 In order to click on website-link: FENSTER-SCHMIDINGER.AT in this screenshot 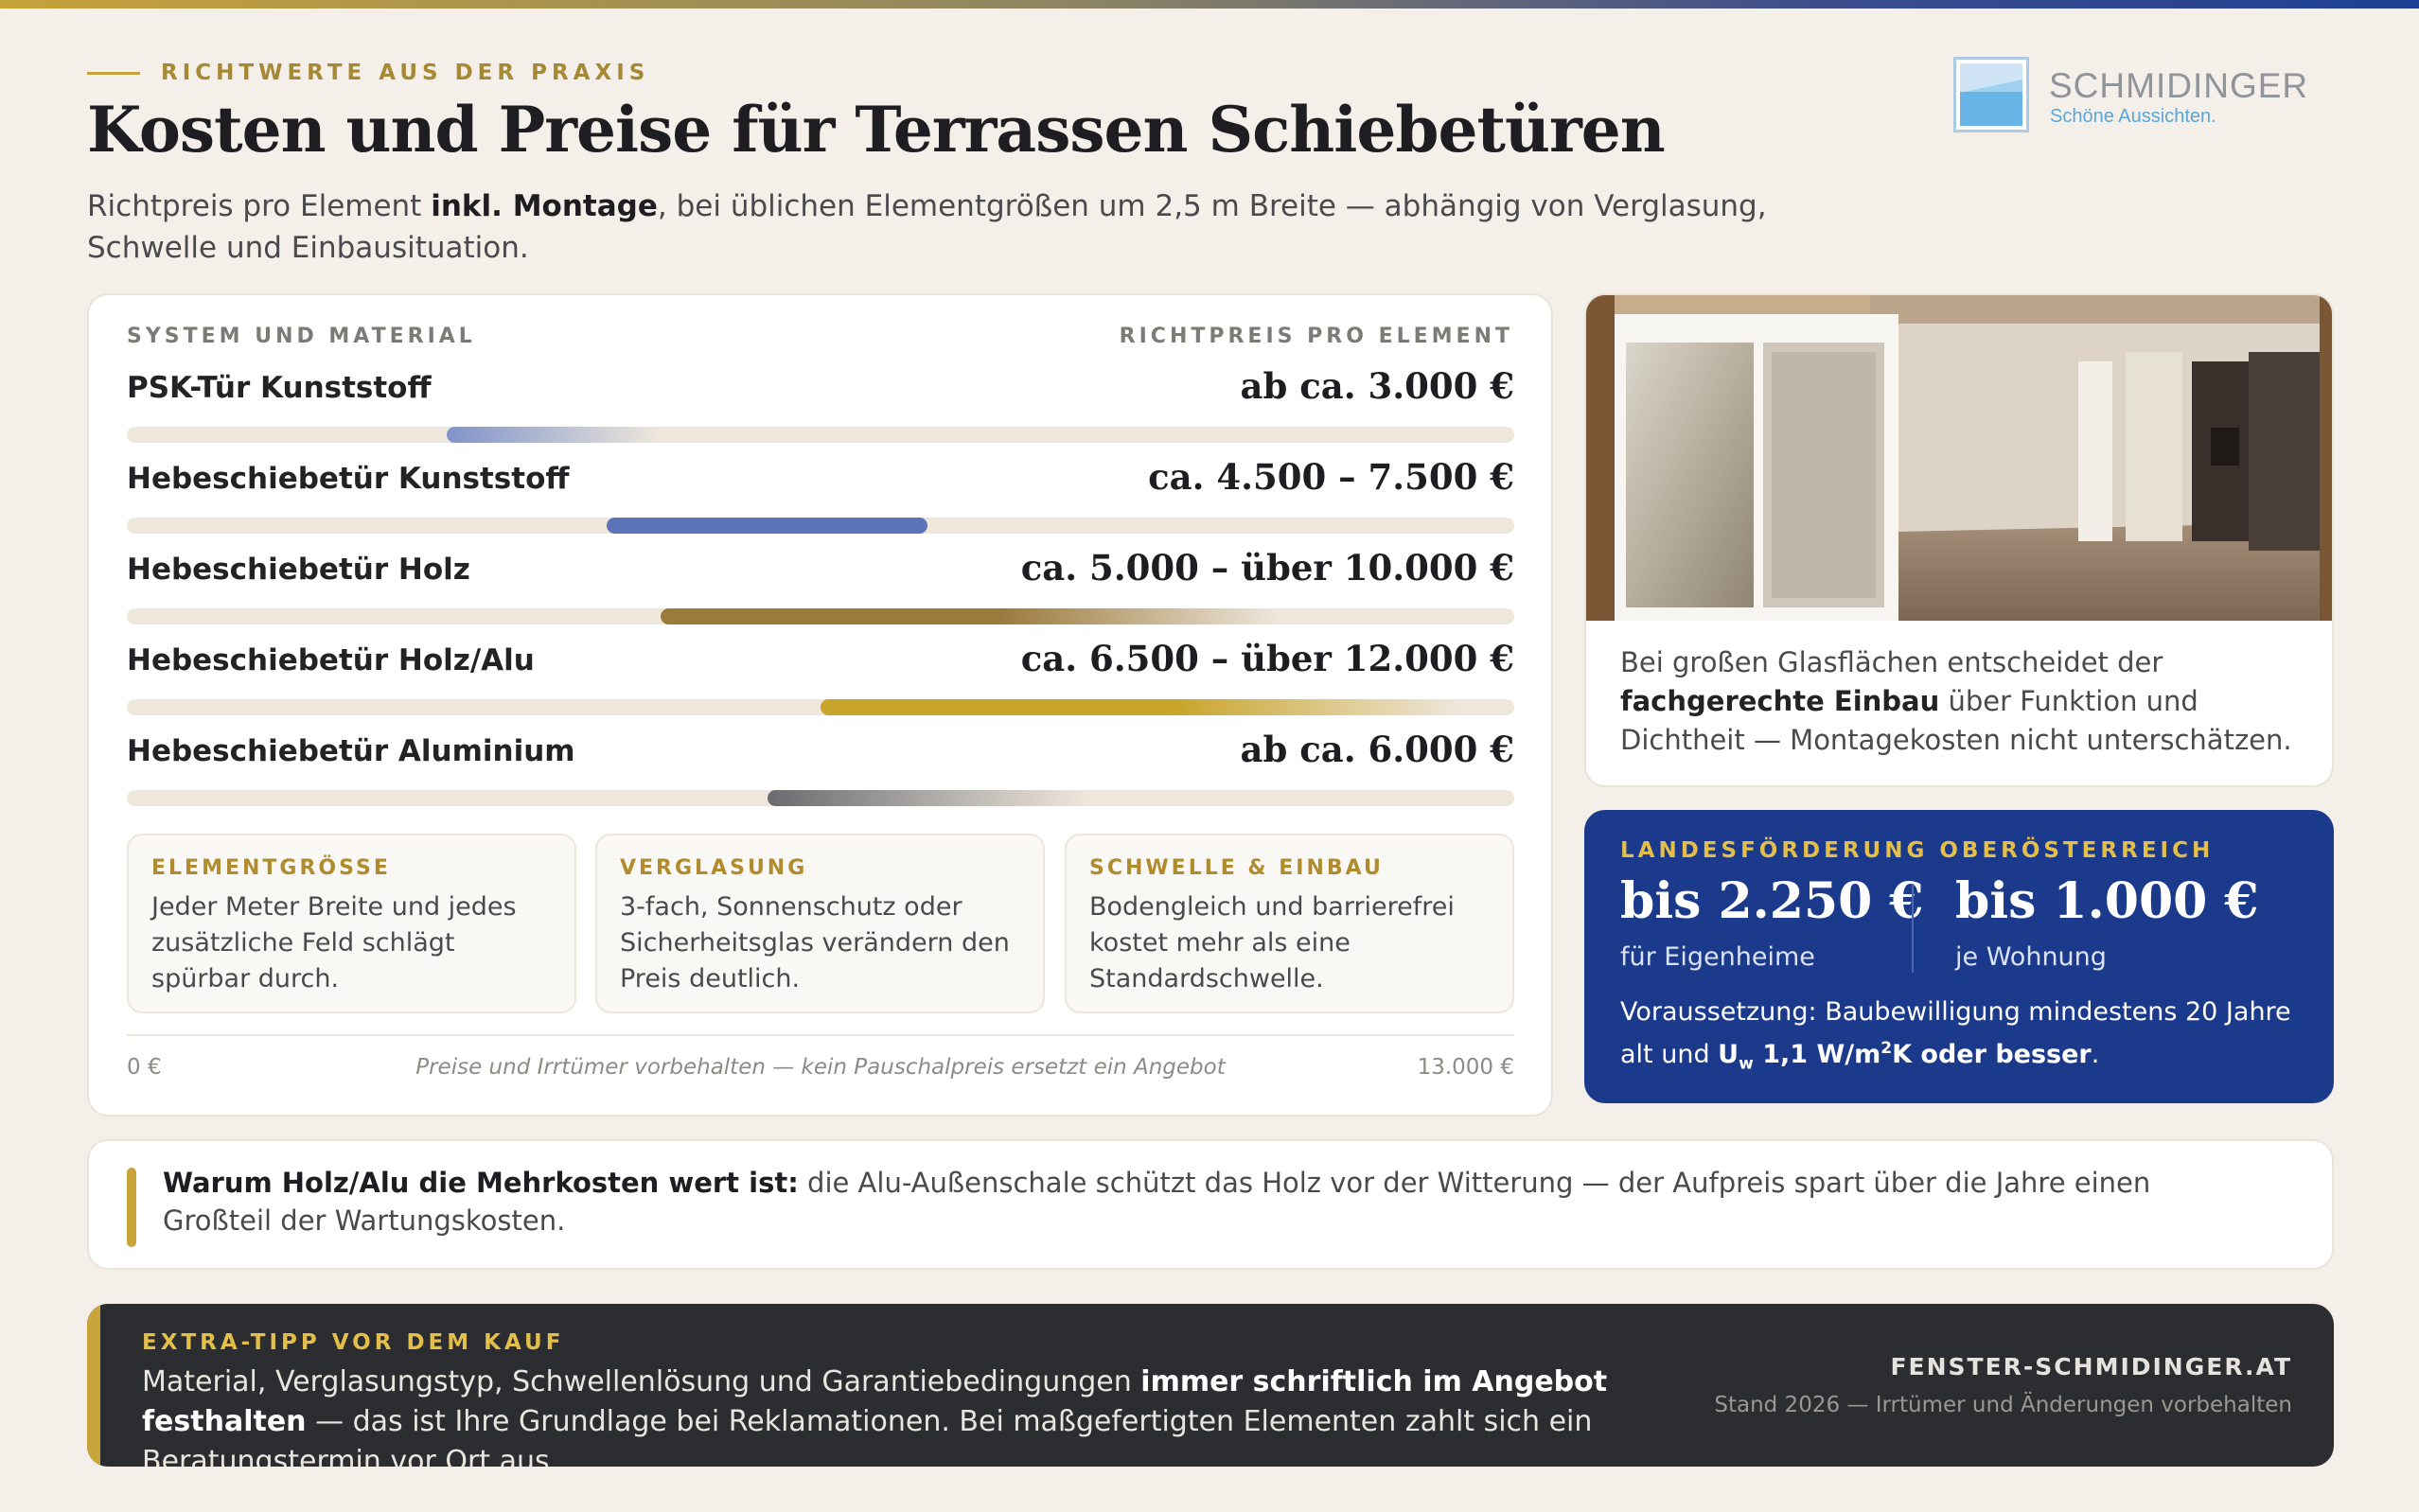, I will do `click(2091, 1366)`.